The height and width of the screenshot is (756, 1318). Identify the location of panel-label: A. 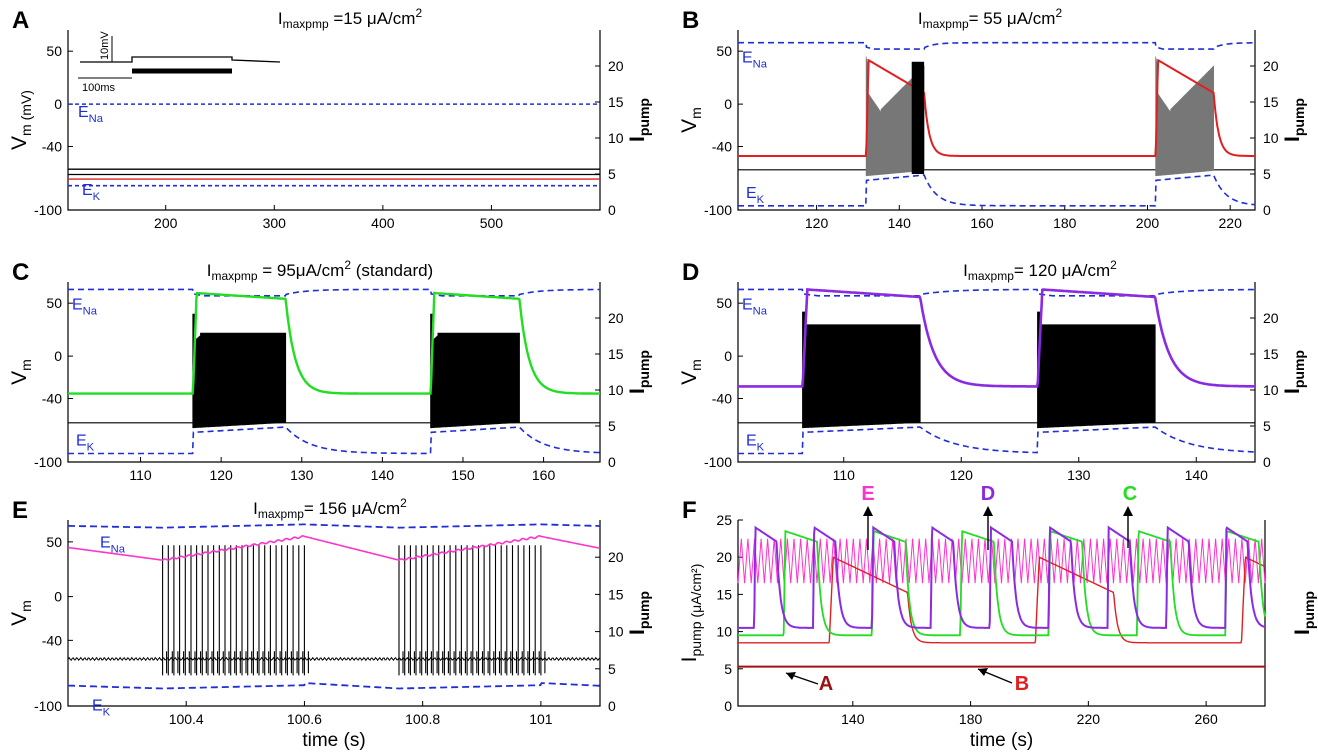
(20, 20).